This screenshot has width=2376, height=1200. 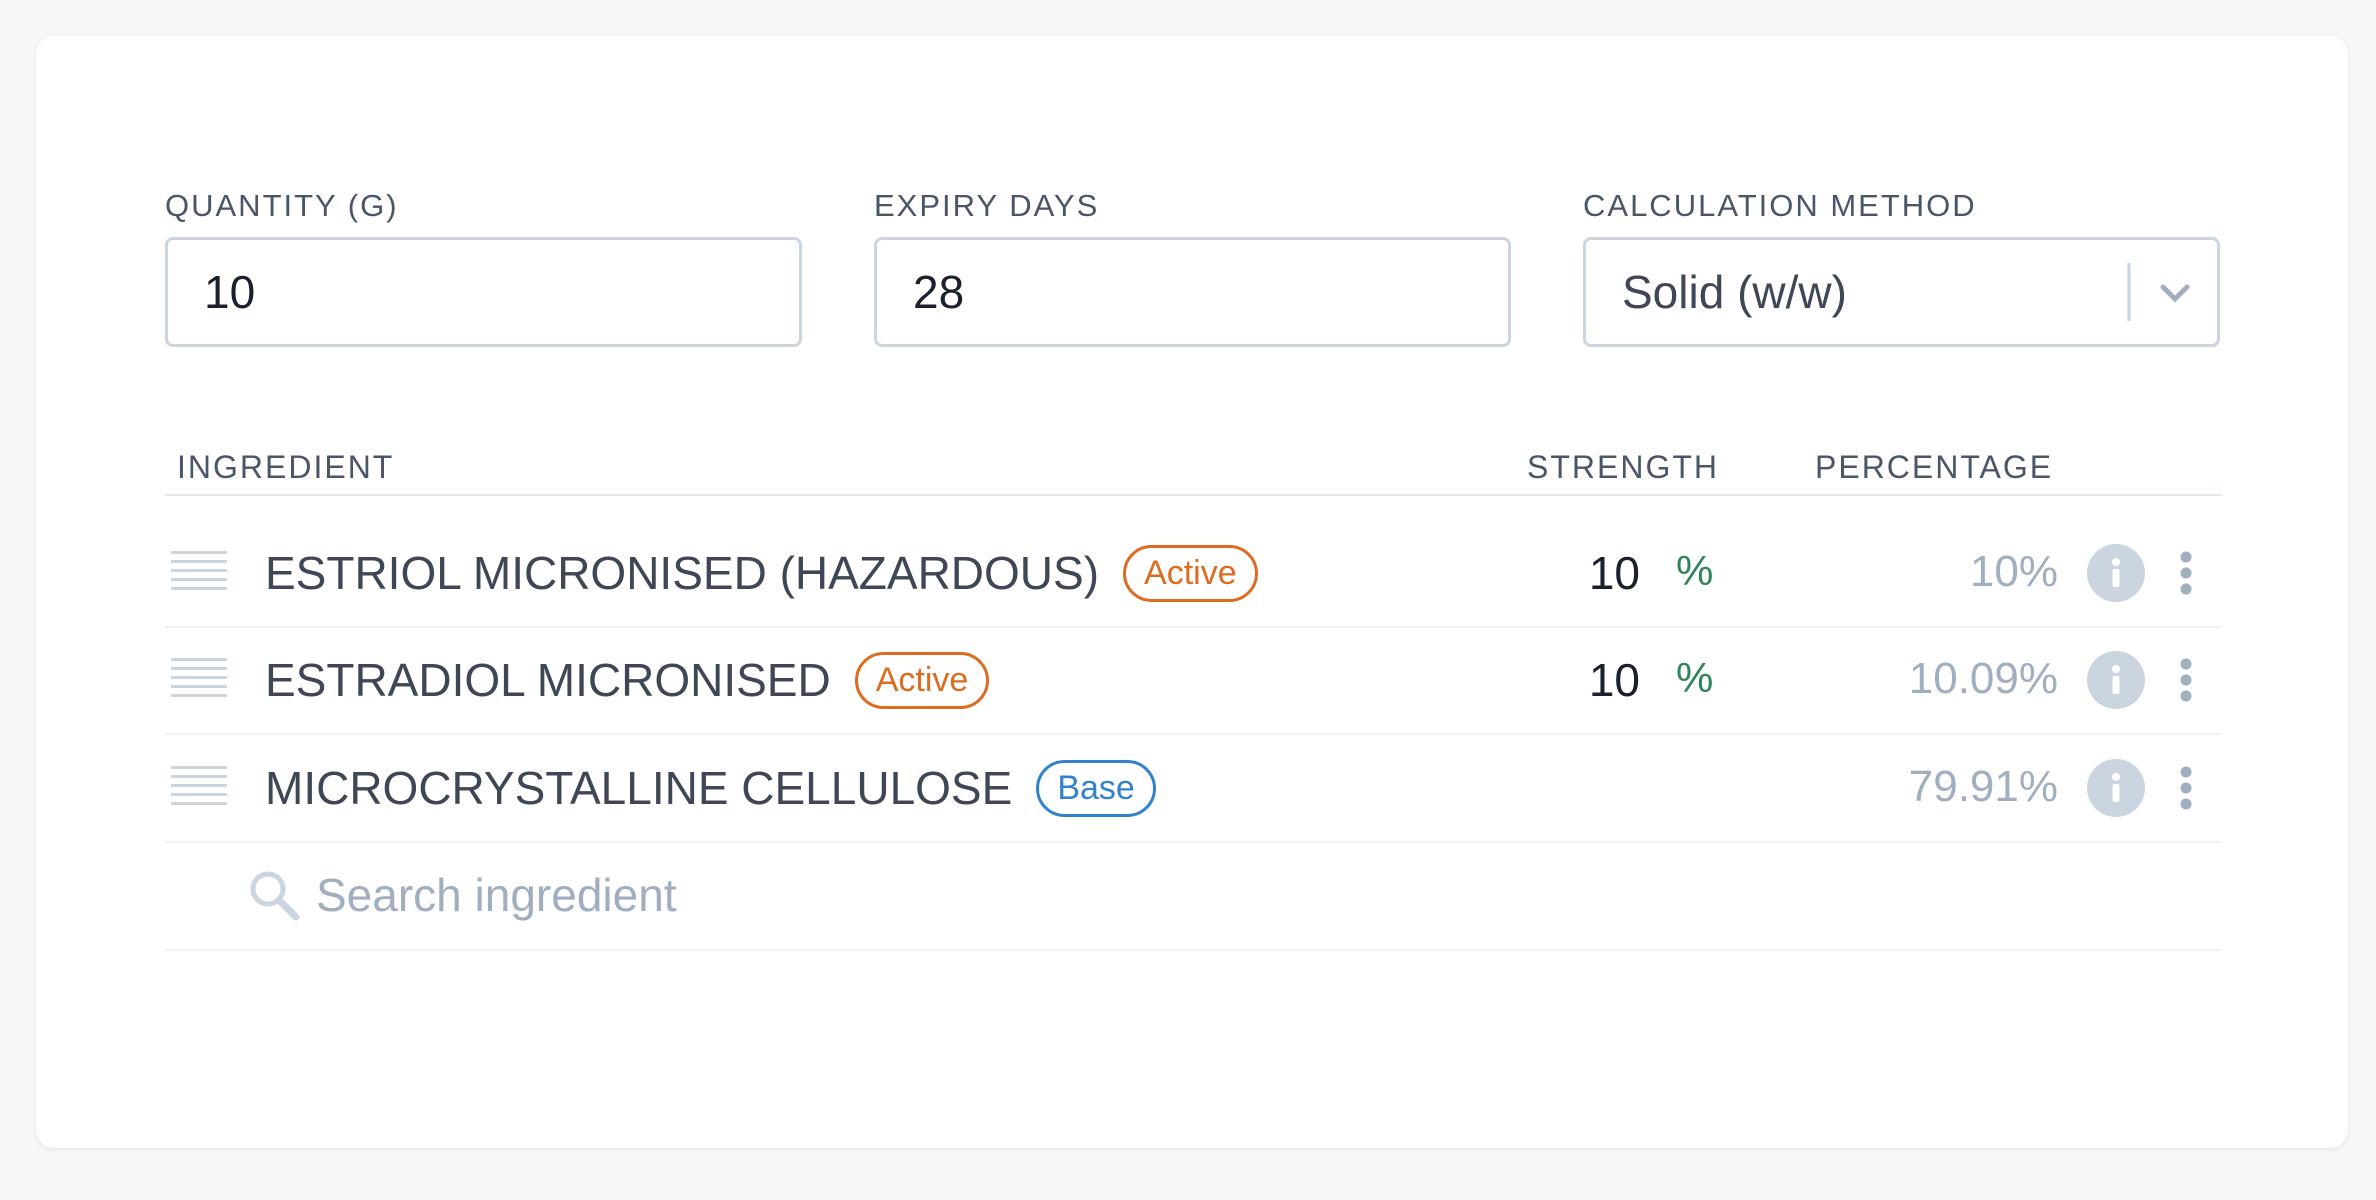 I want to click on ingredient-name: ESTRADIOL MICRONISED Active, so click(x=627, y=680).